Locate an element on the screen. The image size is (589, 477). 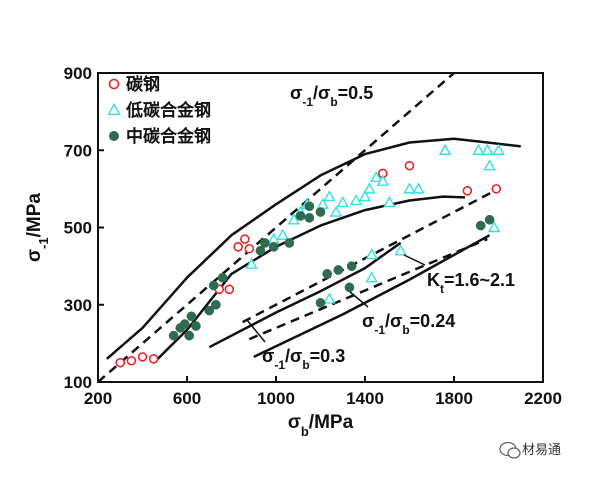
x-tick-label: 1400 is located at coordinates (365, 398).